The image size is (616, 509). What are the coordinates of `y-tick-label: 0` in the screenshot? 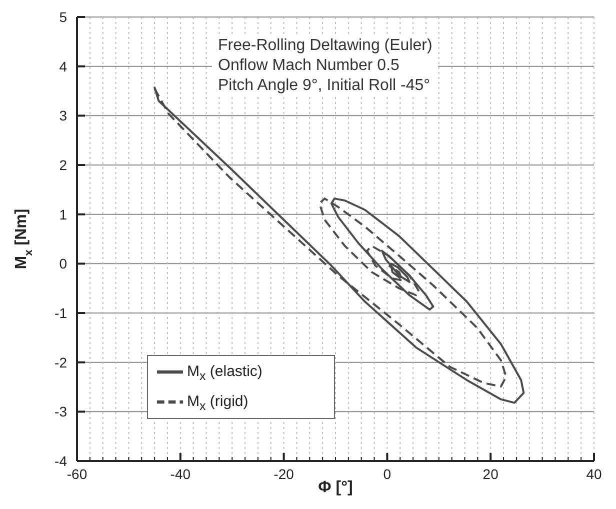 It's located at (63, 264).